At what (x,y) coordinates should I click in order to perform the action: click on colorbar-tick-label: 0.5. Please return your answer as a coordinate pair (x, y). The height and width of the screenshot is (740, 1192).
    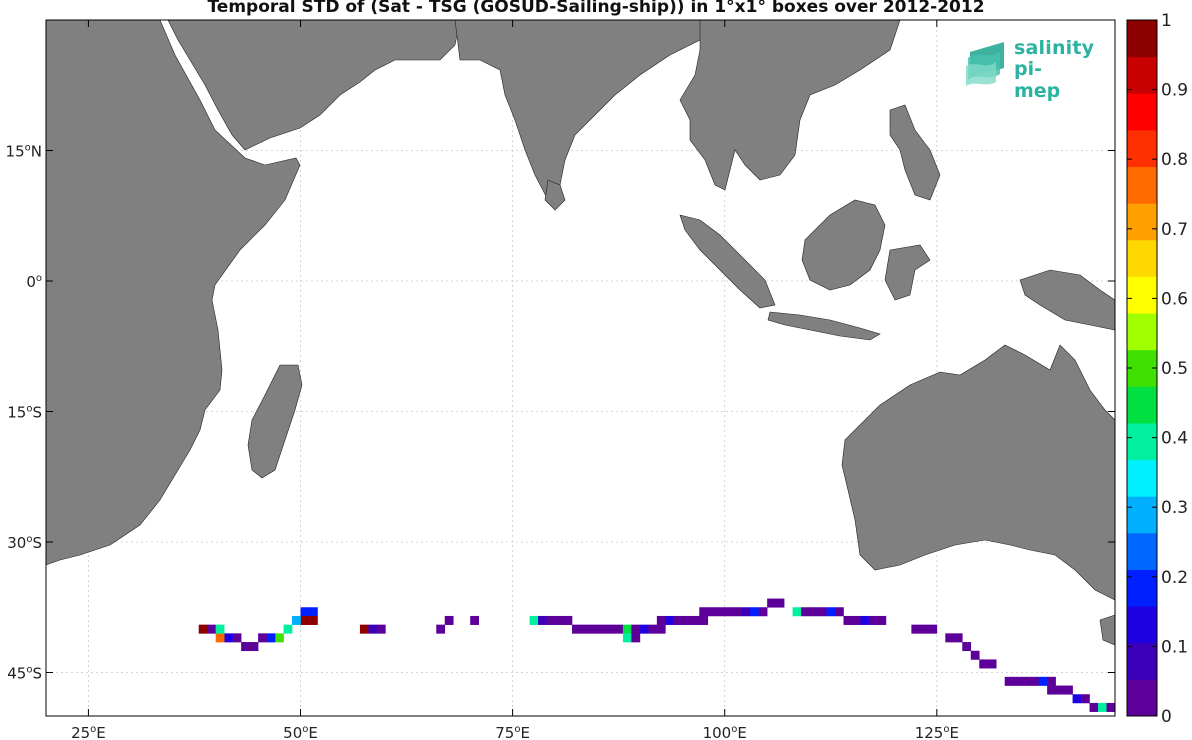
    Looking at the image, I should click on (1174, 369).